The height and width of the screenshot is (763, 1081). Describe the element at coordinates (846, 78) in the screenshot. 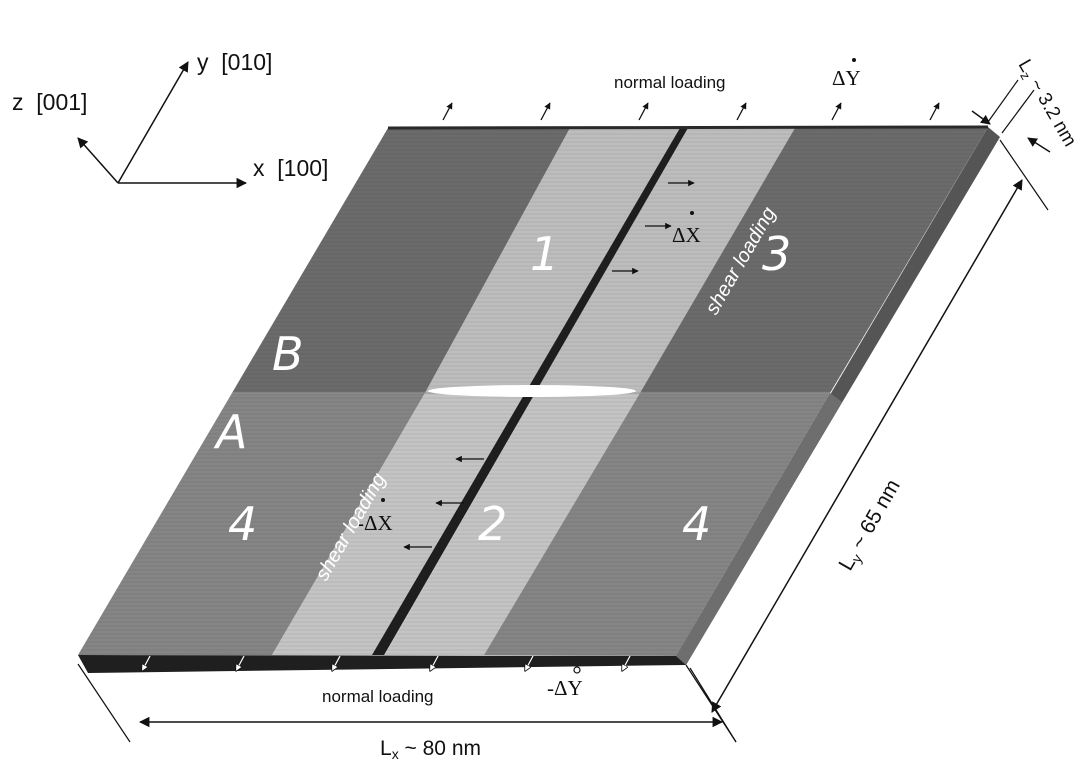

I see `top-rate-label: ΔY` at that location.